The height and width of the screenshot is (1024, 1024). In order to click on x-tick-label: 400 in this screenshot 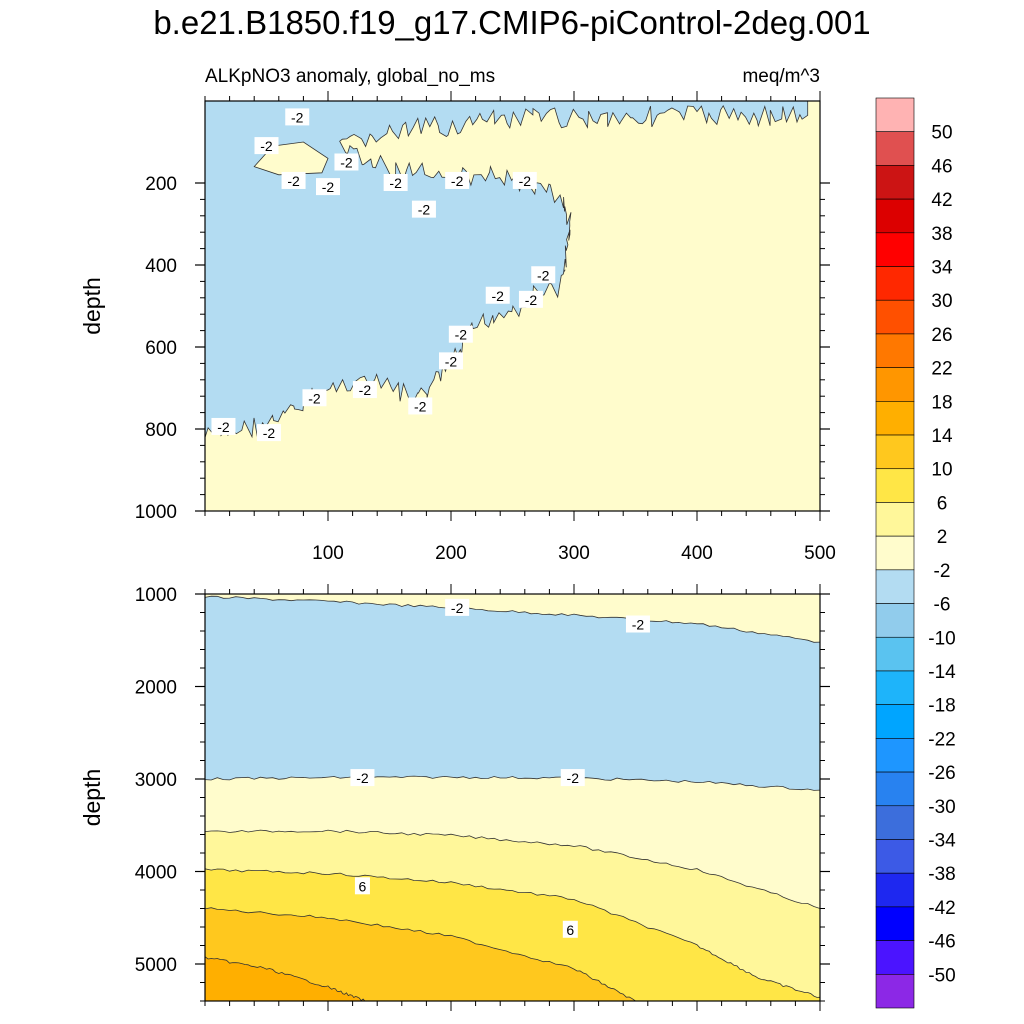, I will do `click(697, 553)`.